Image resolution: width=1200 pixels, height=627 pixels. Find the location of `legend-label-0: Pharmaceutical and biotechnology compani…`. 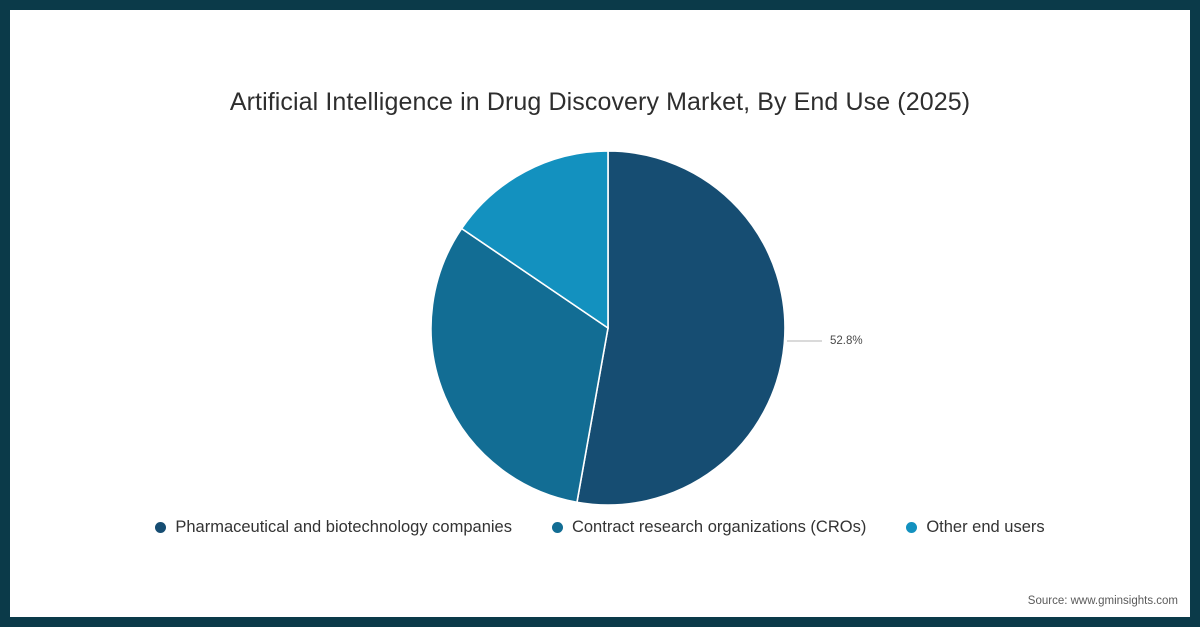

legend-label-0: Pharmaceutical and biotechnology compani… is located at coordinates (343, 527).